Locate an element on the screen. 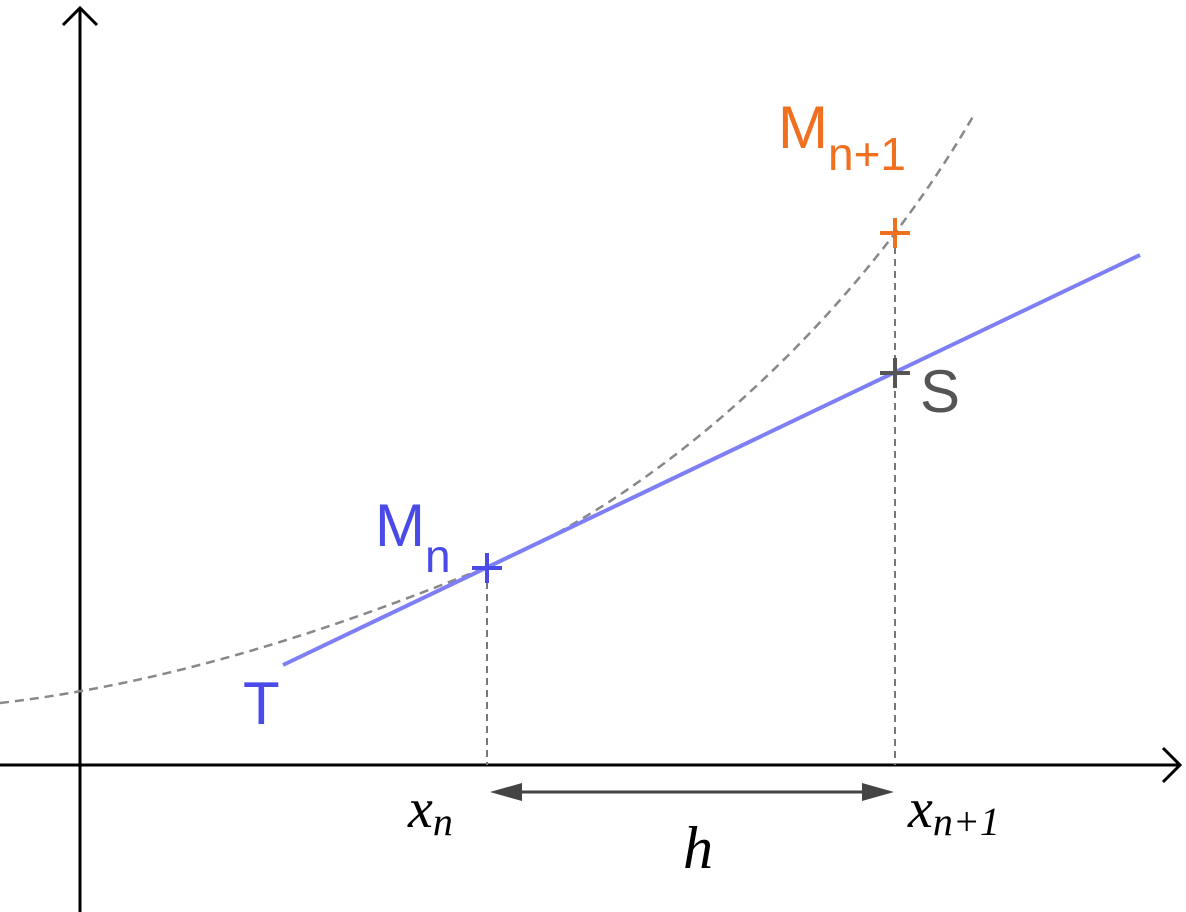  label-s: S is located at coordinates (940, 391).